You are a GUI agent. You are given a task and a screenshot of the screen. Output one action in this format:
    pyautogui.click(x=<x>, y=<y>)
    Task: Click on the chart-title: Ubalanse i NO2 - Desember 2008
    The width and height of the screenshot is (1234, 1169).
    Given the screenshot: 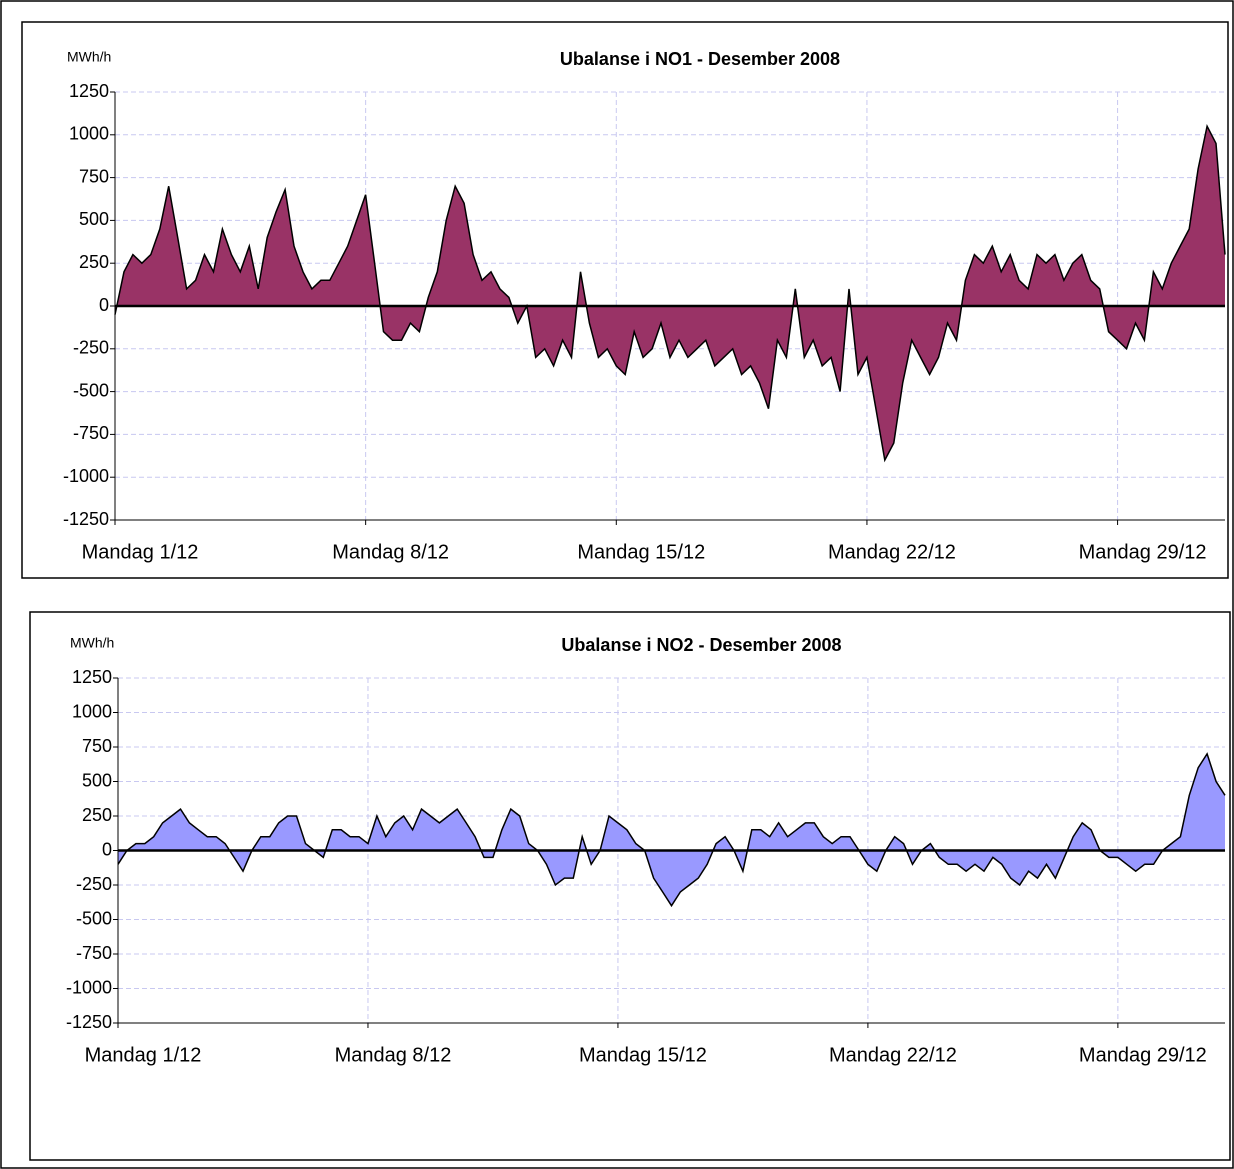 What is the action you would take?
    pyautogui.click(x=701, y=645)
    